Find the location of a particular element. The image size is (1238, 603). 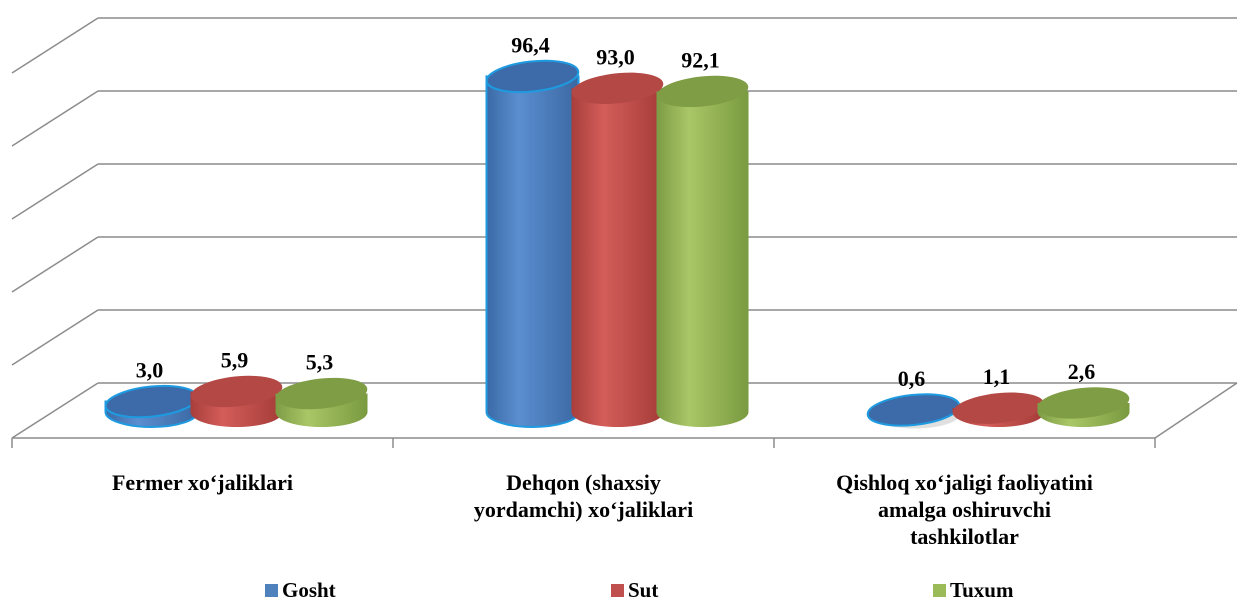

legend-swatch-tuxum is located at coordinates (939, 590).